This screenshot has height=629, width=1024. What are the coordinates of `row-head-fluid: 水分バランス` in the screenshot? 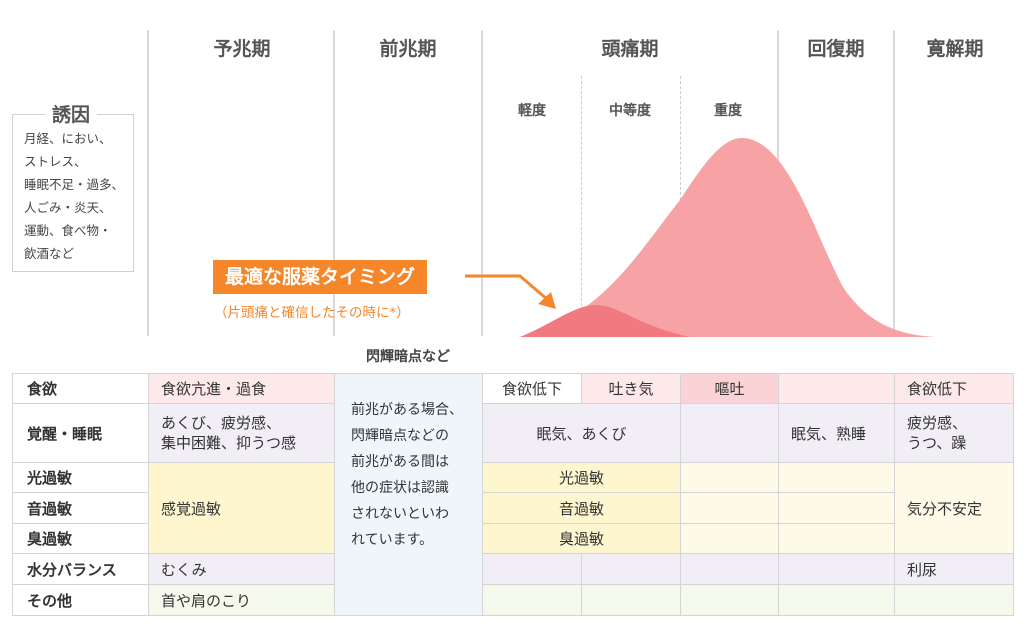 It's located at (80, 569).